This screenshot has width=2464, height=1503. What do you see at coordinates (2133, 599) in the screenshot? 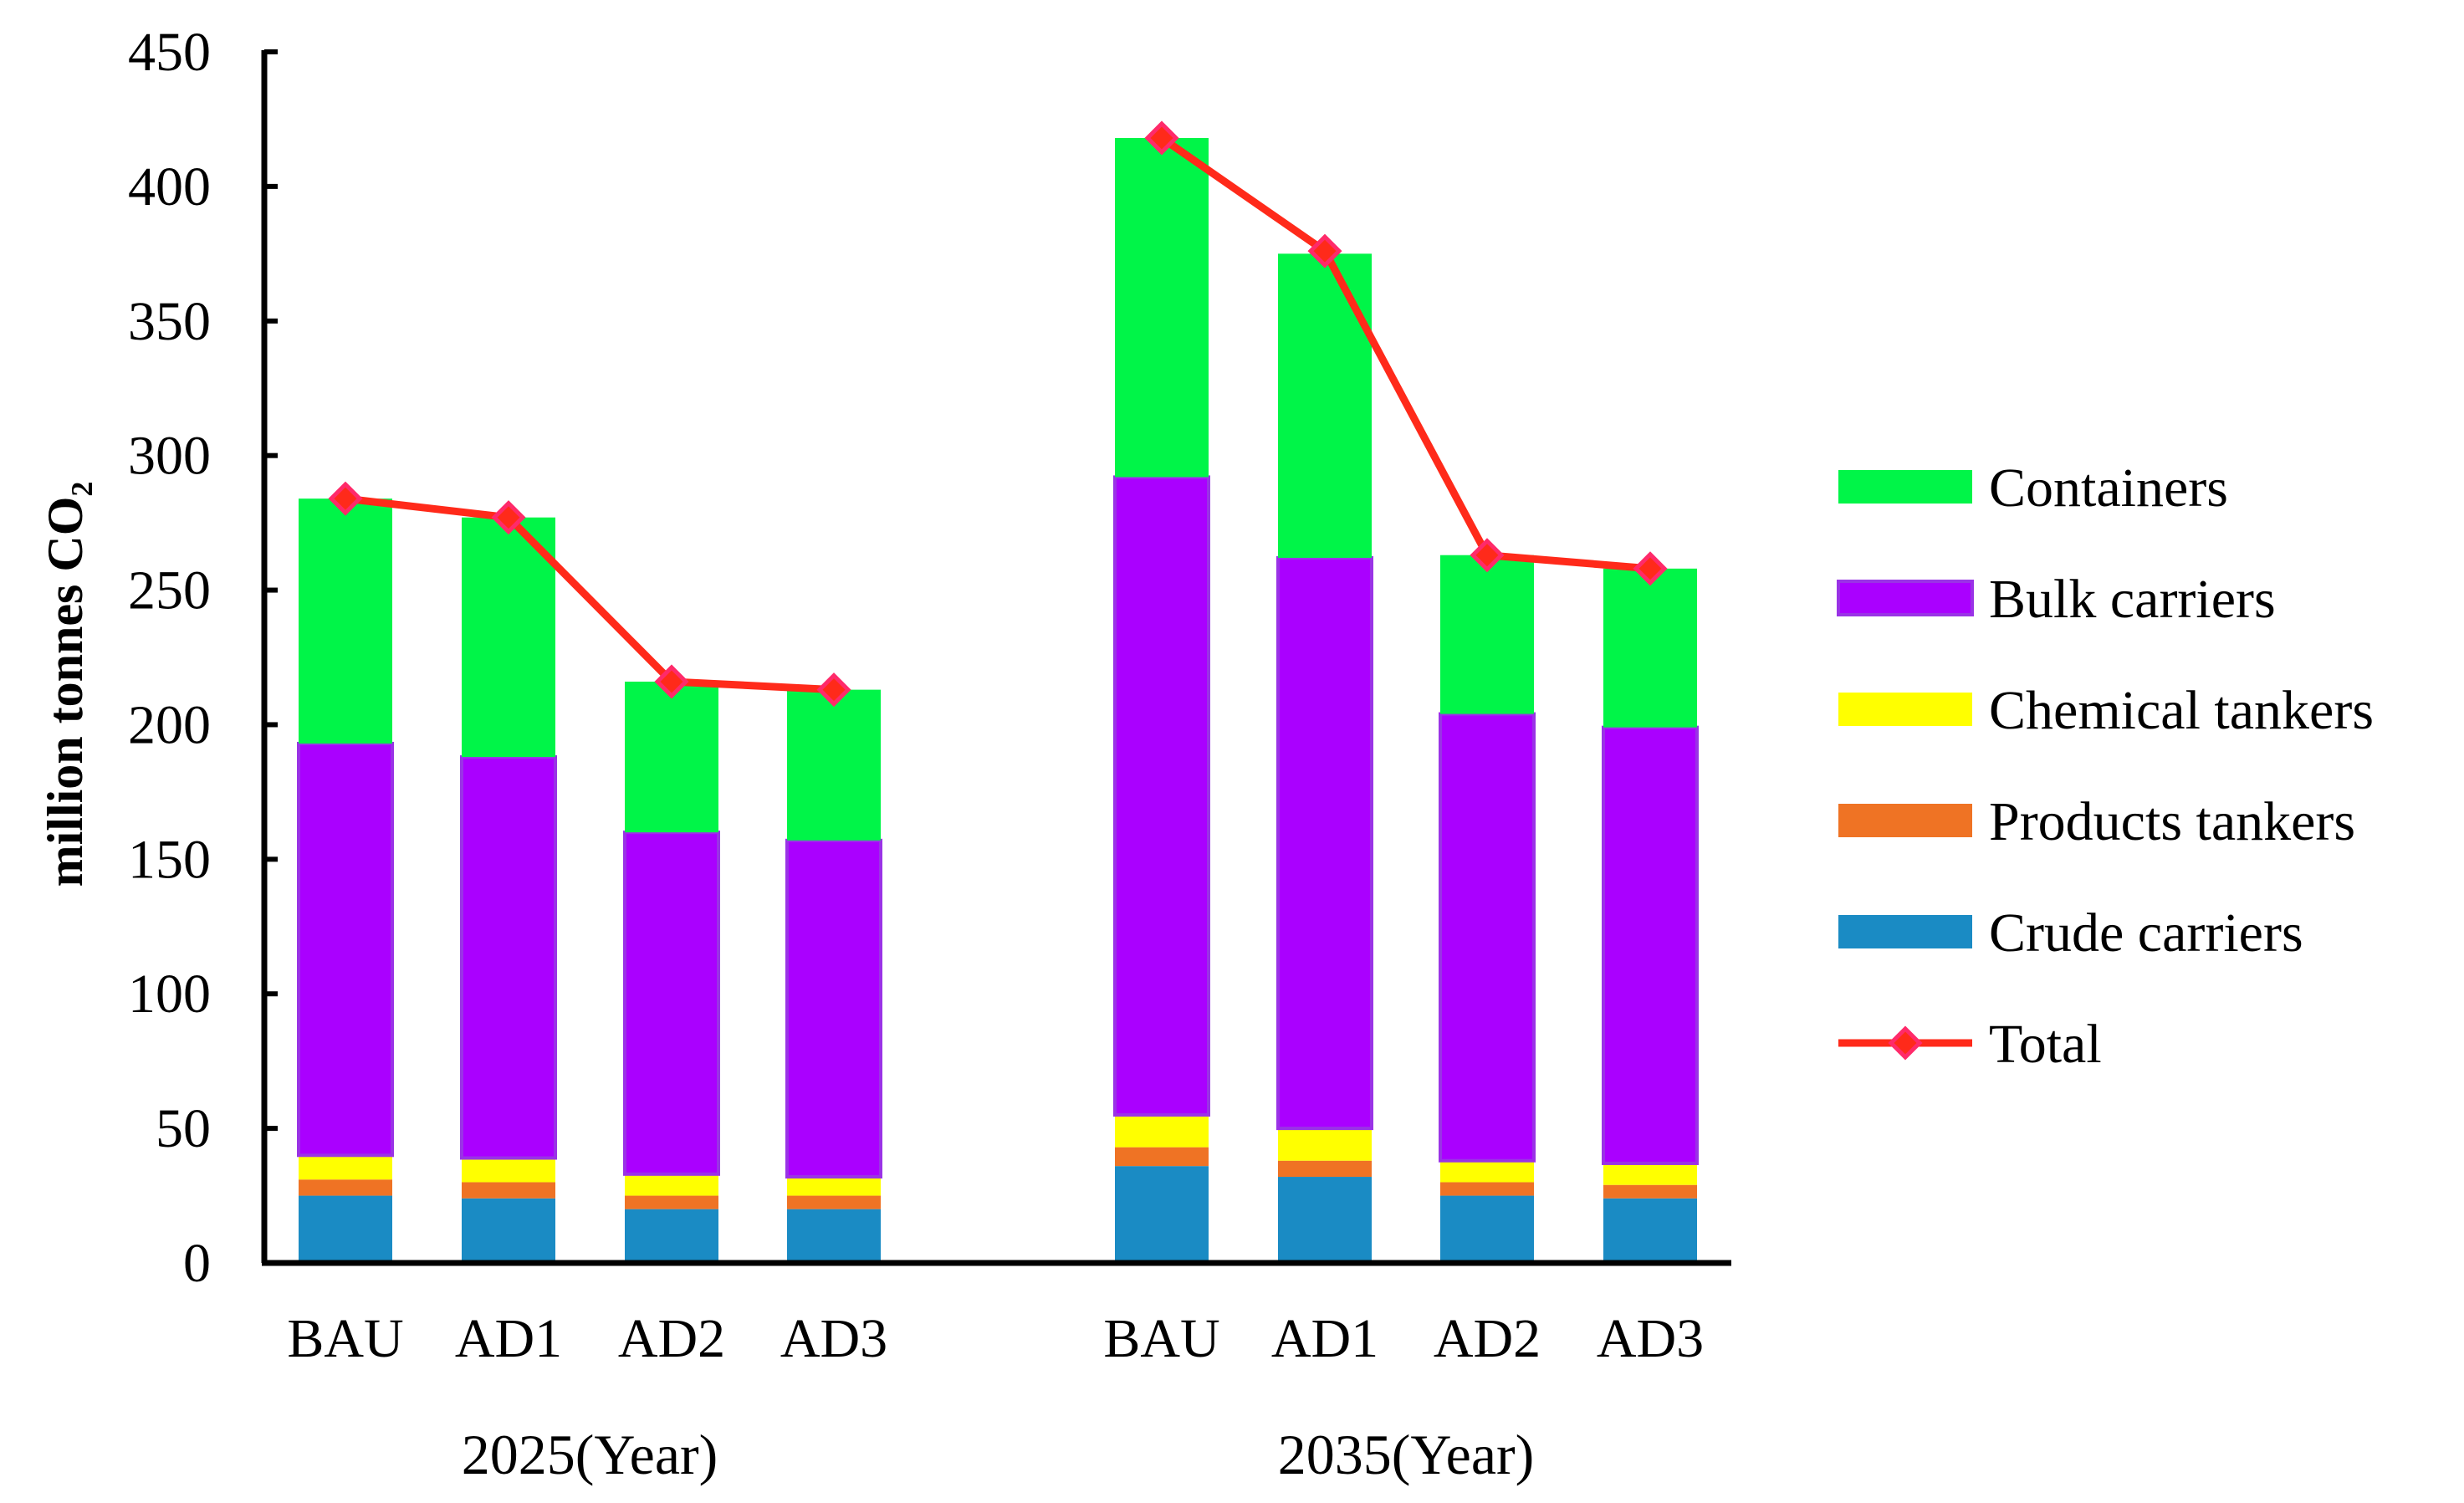
I see `legend-label: Bulk carriers` at bounding box center [2133, 599].